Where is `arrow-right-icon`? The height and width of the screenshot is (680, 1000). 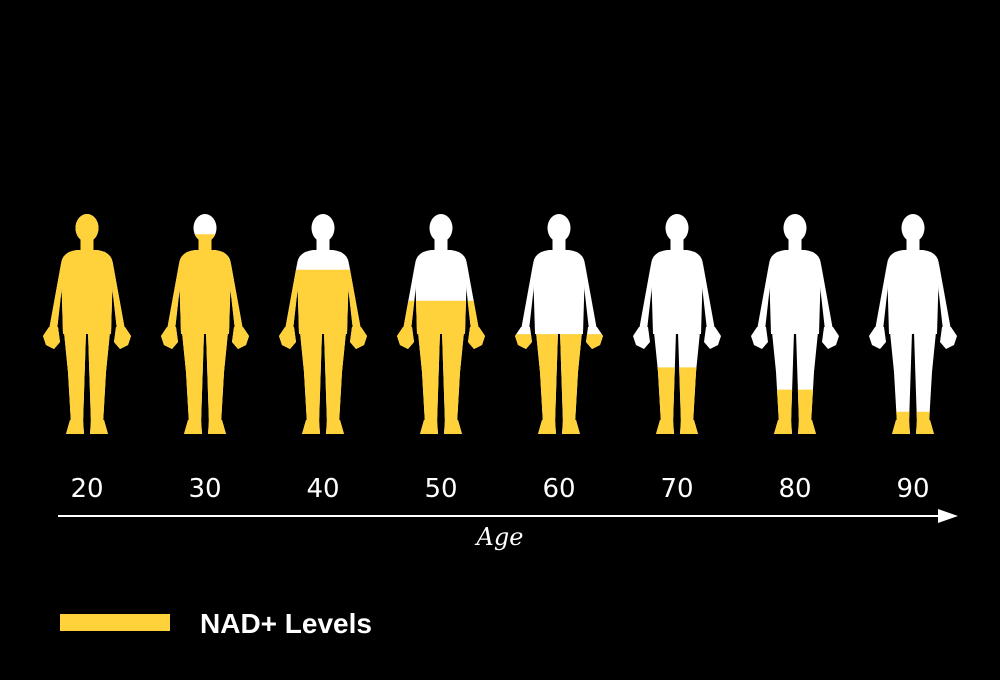
arrow-right-icon is located at coordinates (948, 516).